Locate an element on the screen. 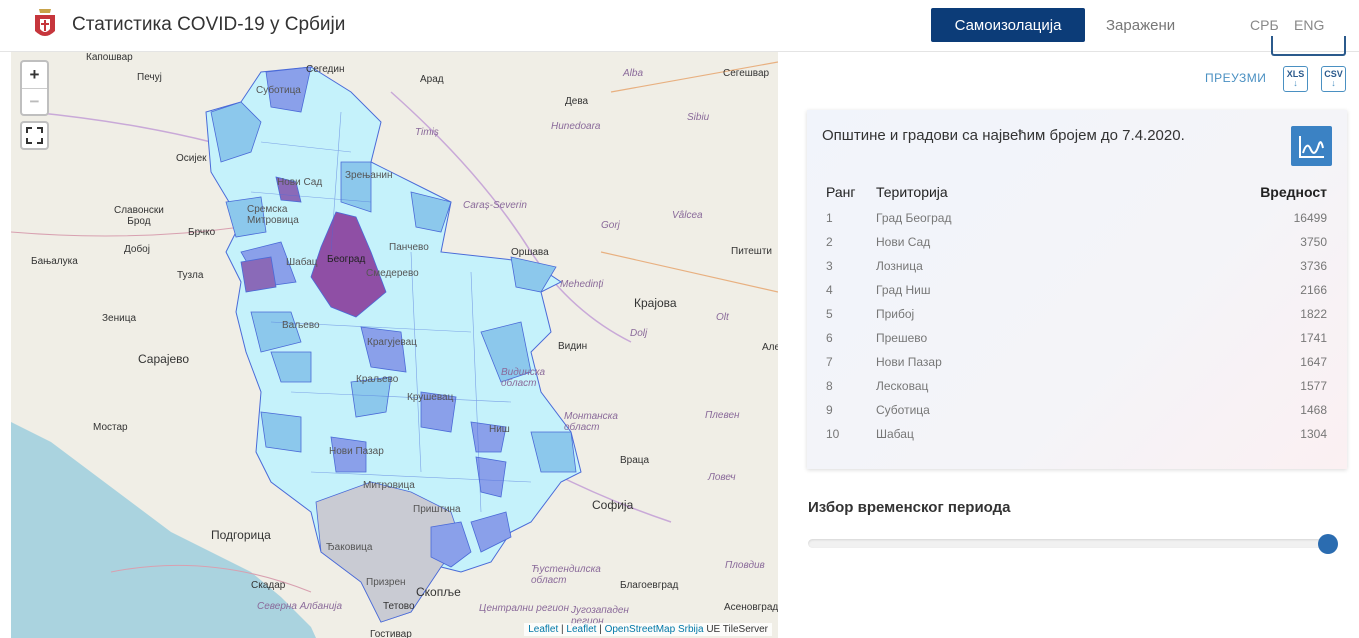 Image resolution: width=1359 pixels, height=638 pixels. territory-cell: Прешево is located at coordinates (902, 338).